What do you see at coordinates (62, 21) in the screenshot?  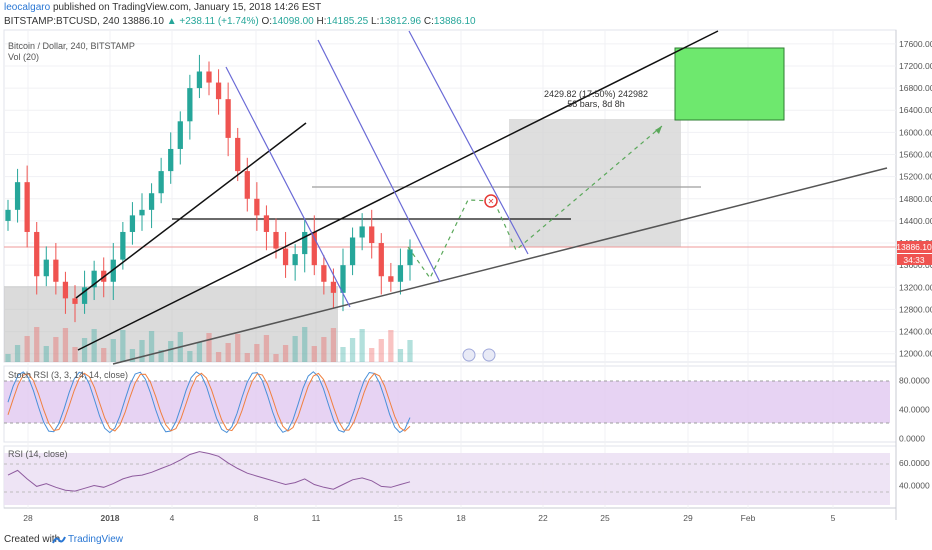 I see `symbol-label: BITSTAMP:BTCUSD, 240` at bounding box center [62, 21].